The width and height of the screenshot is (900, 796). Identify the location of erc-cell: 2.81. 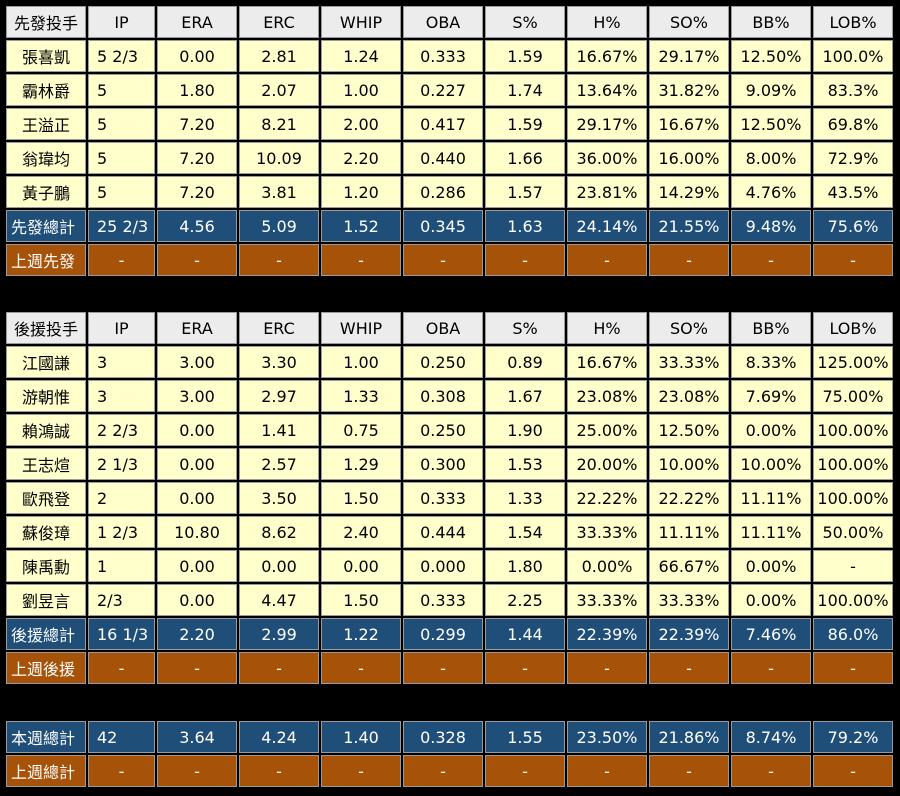
(279, 56).